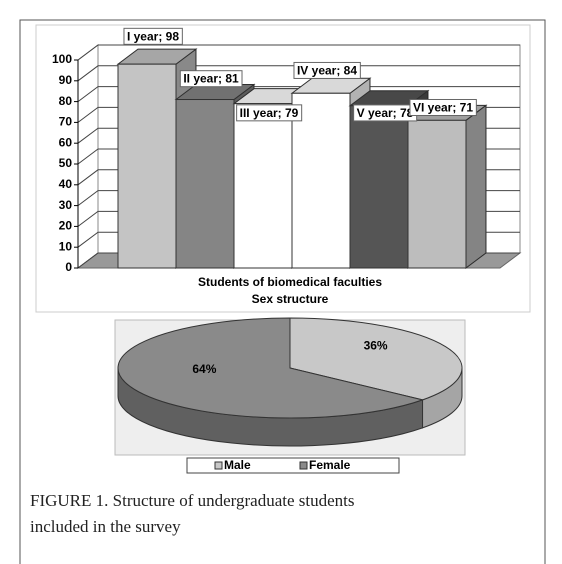 This screenshot has width=562, height=564. What do you see at coordinates (66, 163) in the screenshot?
I see `y-tick-label: 50` at bounding box center [66, 163].